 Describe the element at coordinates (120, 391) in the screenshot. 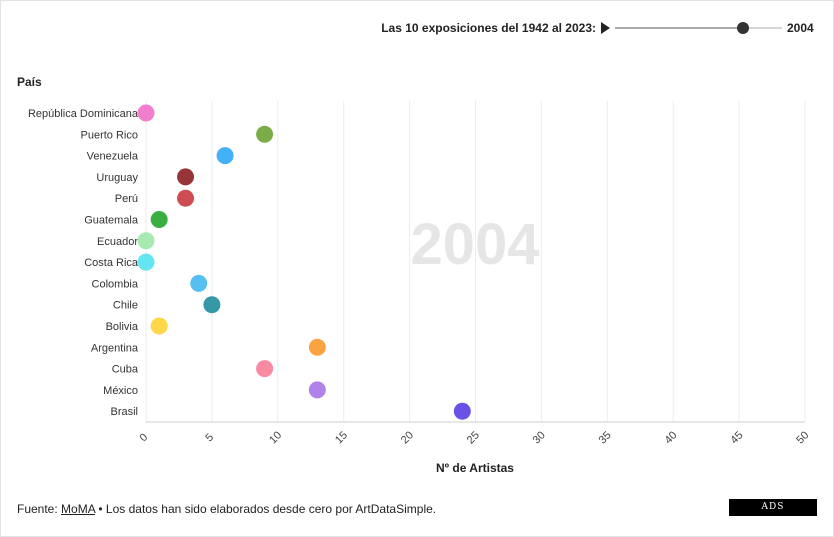

I see `country-label: México` at that location.